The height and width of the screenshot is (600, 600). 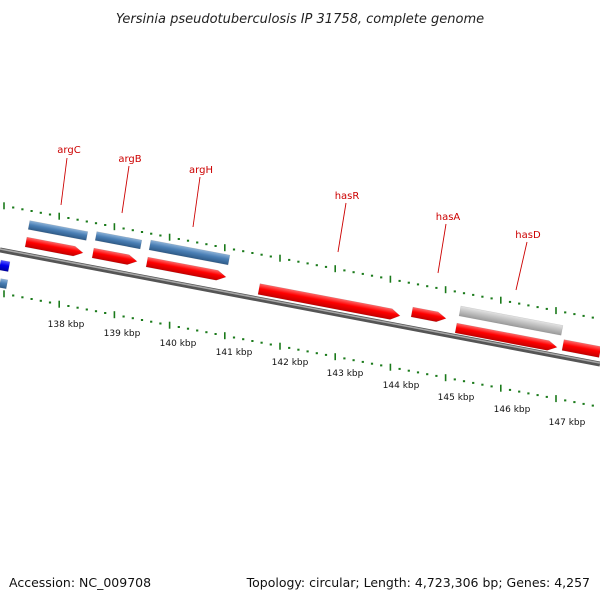 What do you see at coordinates (58, 230) in the screenshot?
I see `feature-argC-box` at bounding box center [58, 230].